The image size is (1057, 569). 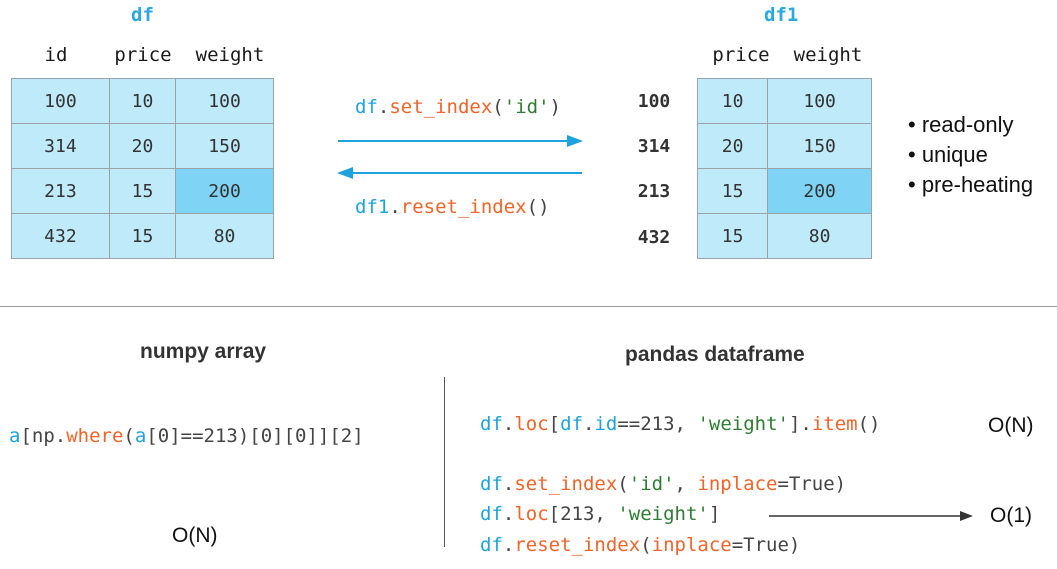 What do you see at coordinates (460, 157) in the screenshot?
I see `transform-arrows` at bounding box center [460, 157].